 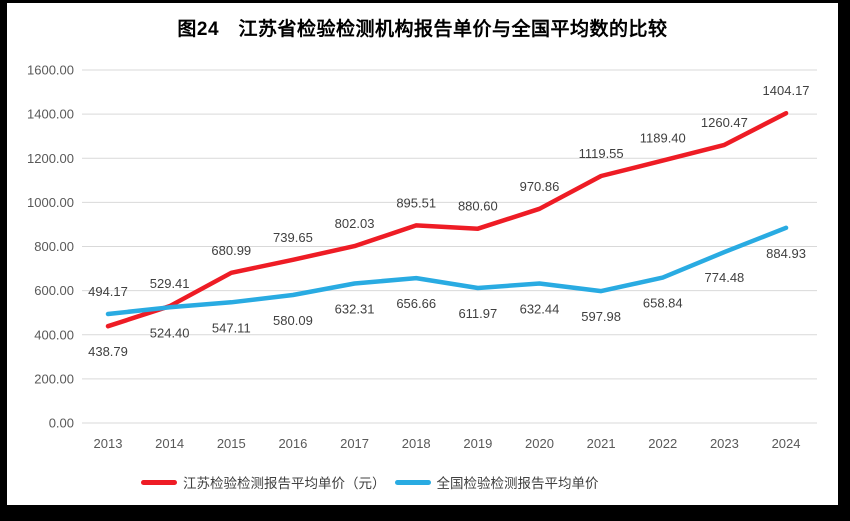 I want to click on y-axis-tick-label: 1000.00, so click(x=50, y=202).